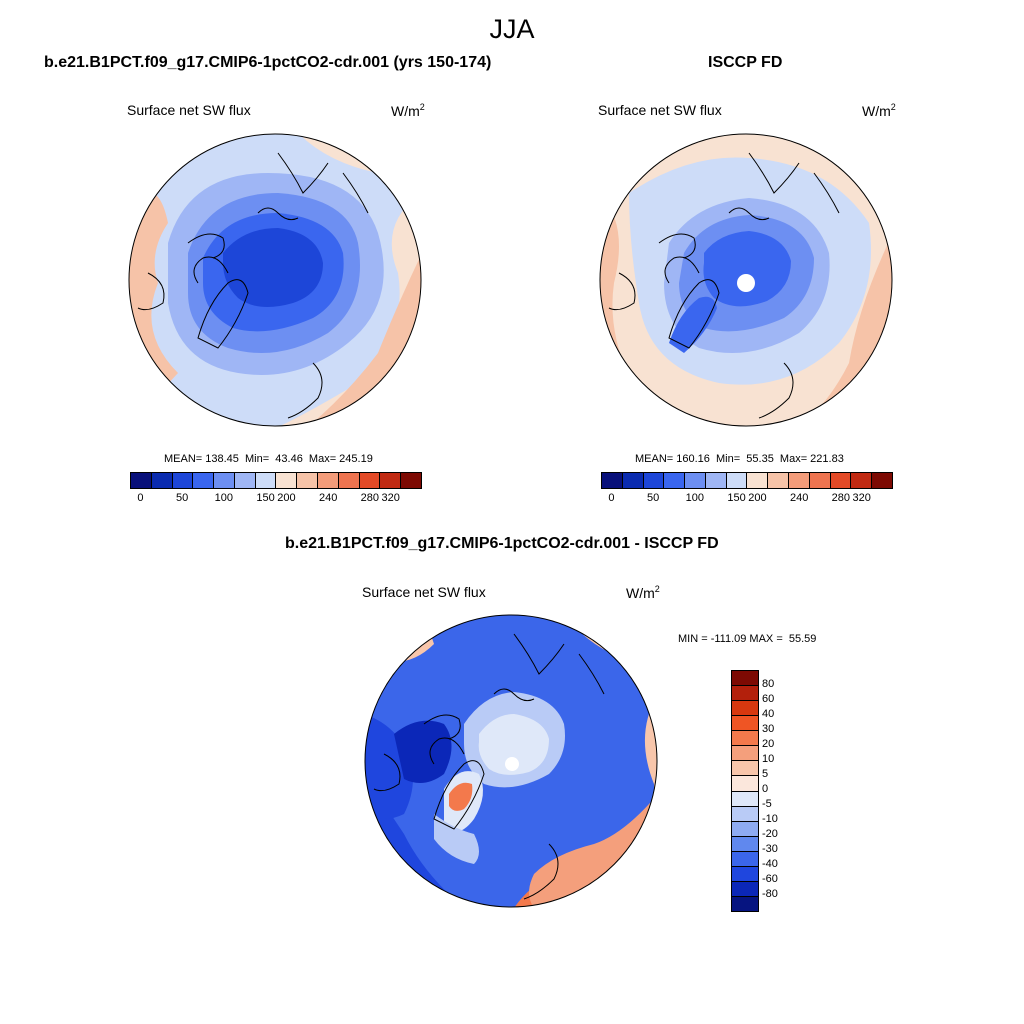 This screenshot has width=1024, height=1024. Describe the element at coordinates (745, 62) in the screenshot. I see `obs-panel-title: ISCCP FD` at that location.